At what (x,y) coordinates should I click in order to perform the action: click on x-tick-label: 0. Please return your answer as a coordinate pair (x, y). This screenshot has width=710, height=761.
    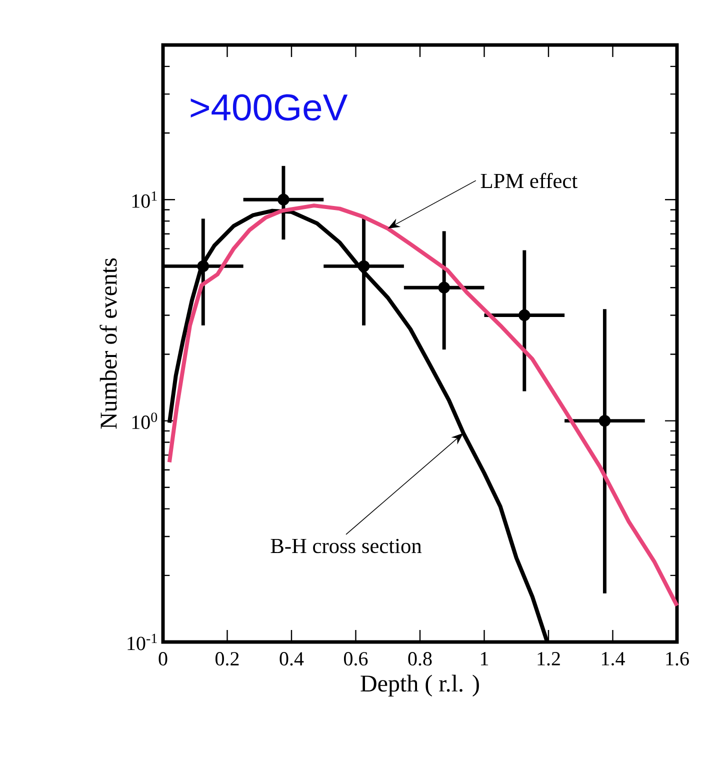
    Looking at the image, I should click on (163, 659).